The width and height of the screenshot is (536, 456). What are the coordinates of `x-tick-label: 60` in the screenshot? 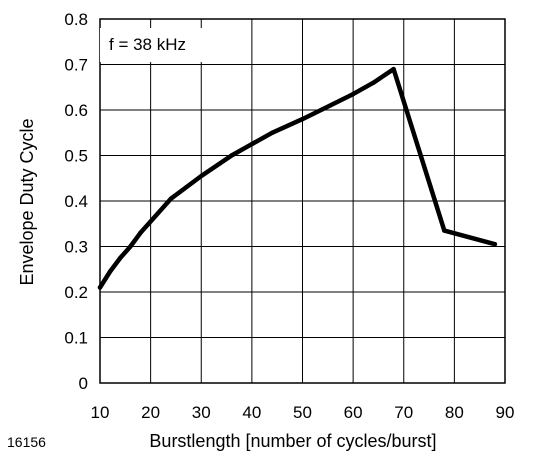 It's located at (353, 412).